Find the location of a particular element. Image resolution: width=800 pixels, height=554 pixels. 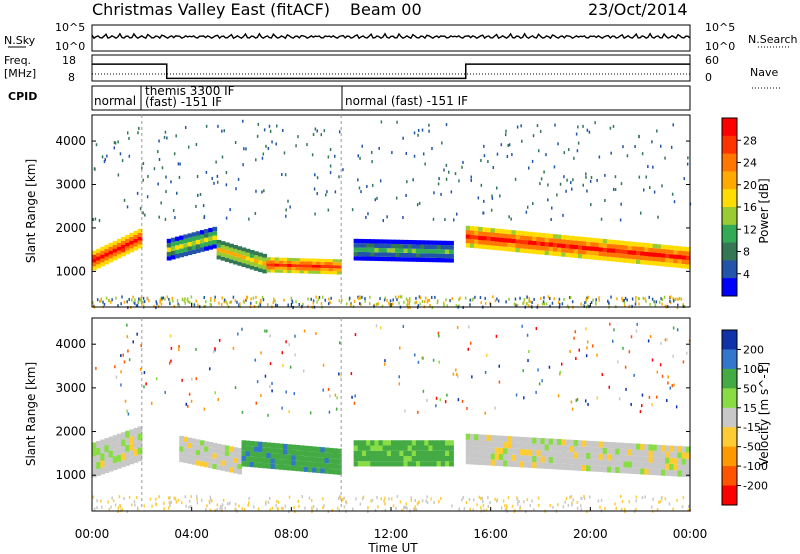

x-tick-label: 16:00 is located at coordinates (490, 534).